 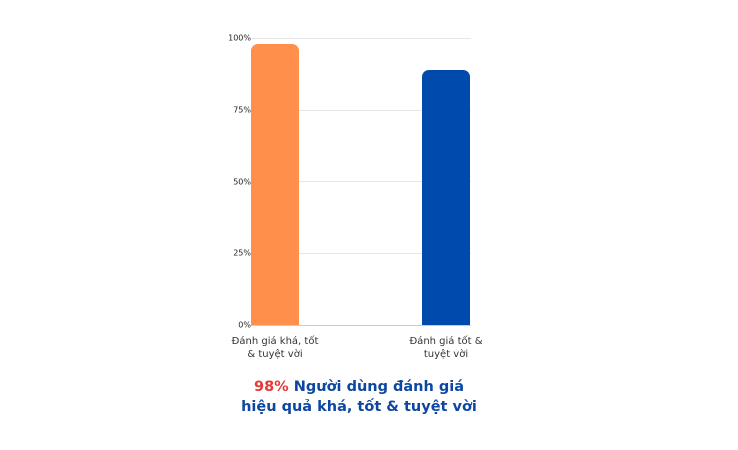 What do you see at coordinates (242, 110) in the screenshot?
I see `y-tick-75: 75%` at bounding box center [242, 110].